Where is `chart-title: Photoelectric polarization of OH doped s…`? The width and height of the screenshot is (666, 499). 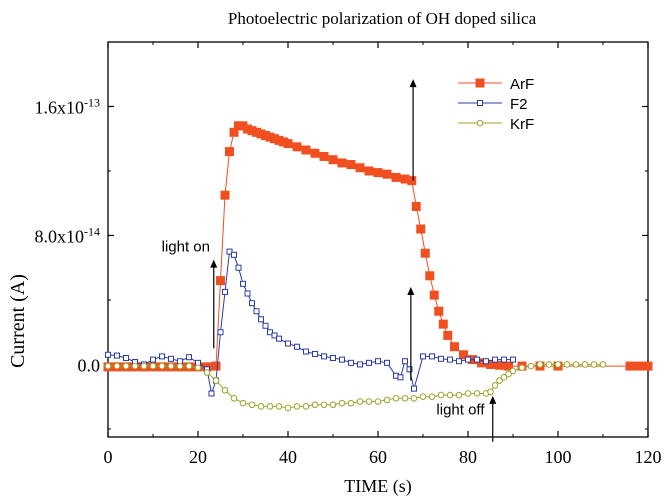
chart-title: Photoelectric polarization of OH doped s… is located at coordinates (382, 18).